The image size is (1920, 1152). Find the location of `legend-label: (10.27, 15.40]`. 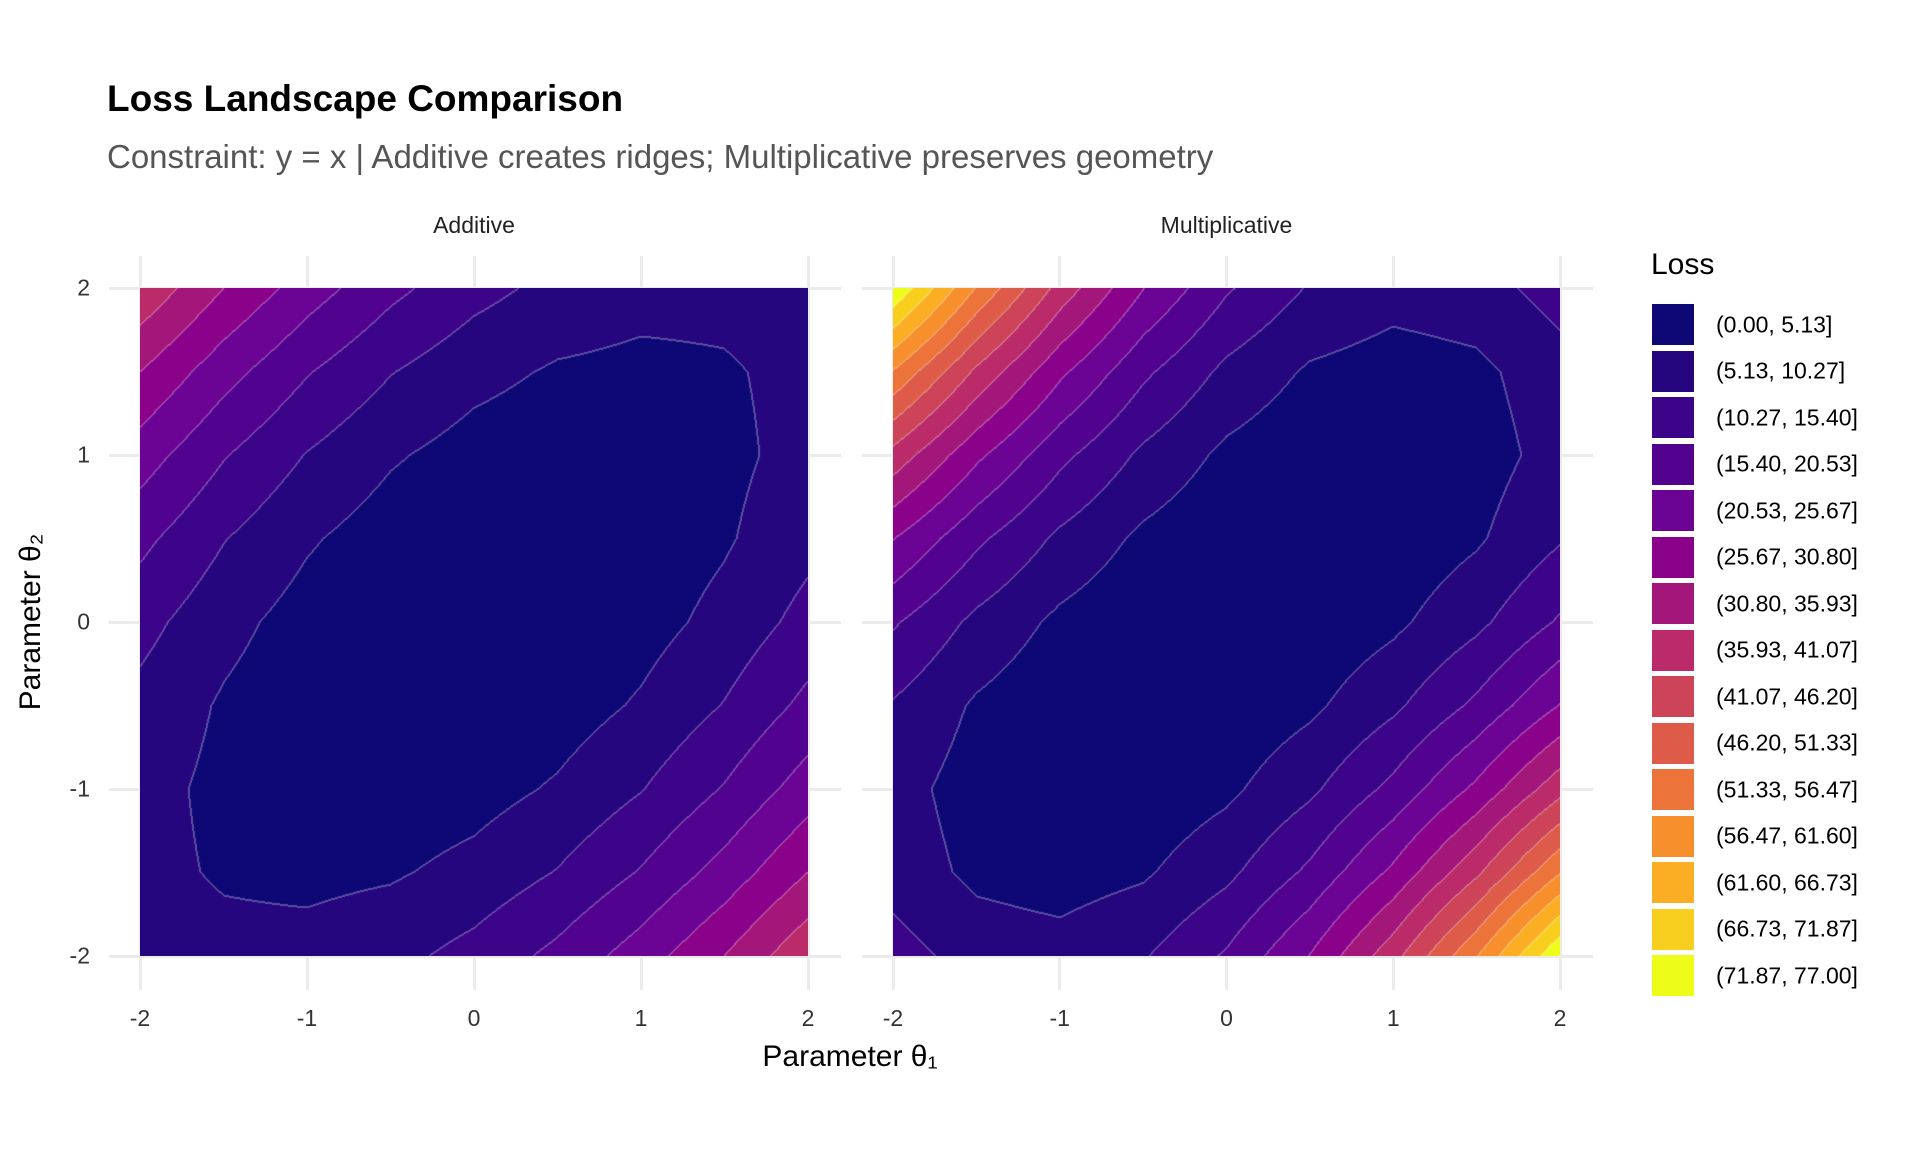

legend-label: (10.27, 15.40] is located at coordinates (1787, 417).